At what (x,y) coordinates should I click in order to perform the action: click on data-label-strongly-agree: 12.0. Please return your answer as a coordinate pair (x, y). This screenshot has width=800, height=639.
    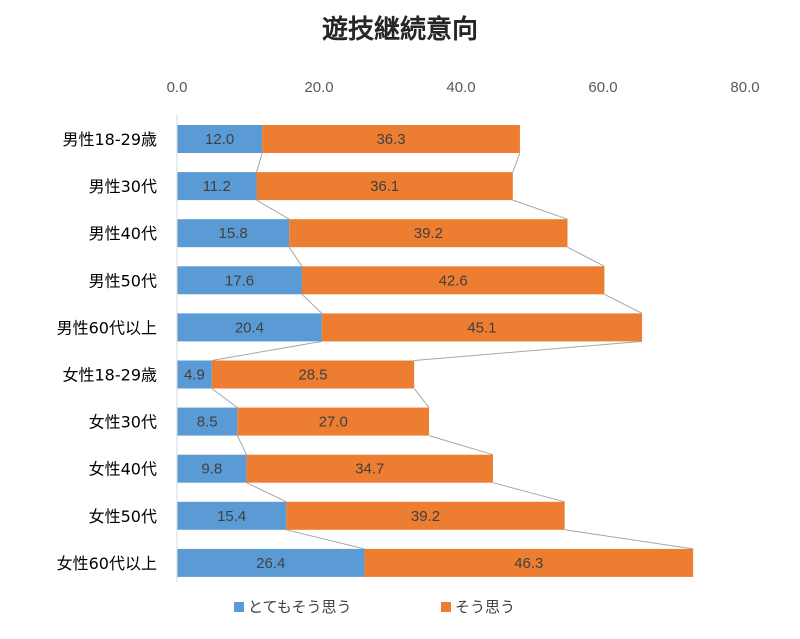
    Looking at the image, I should click on (219, 139).